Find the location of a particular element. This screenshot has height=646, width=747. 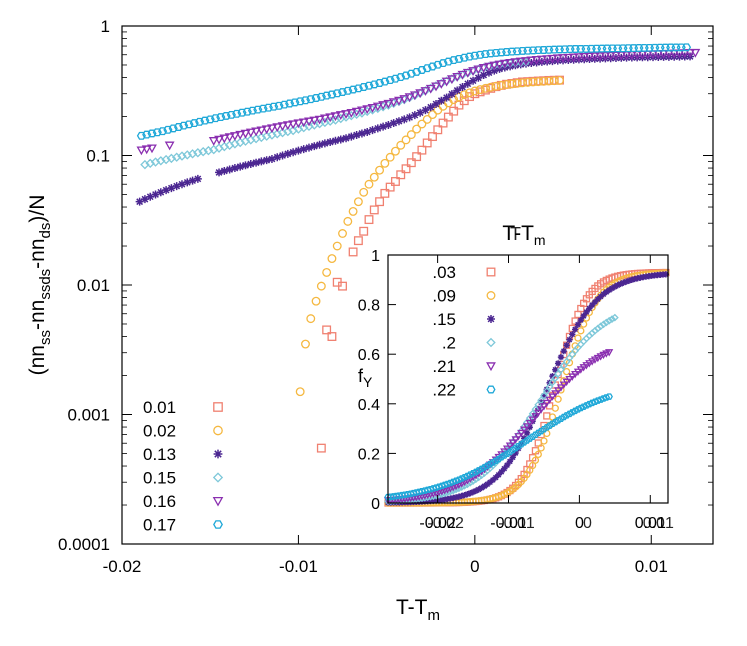

legend-marker is located at coordinates (218, 454).